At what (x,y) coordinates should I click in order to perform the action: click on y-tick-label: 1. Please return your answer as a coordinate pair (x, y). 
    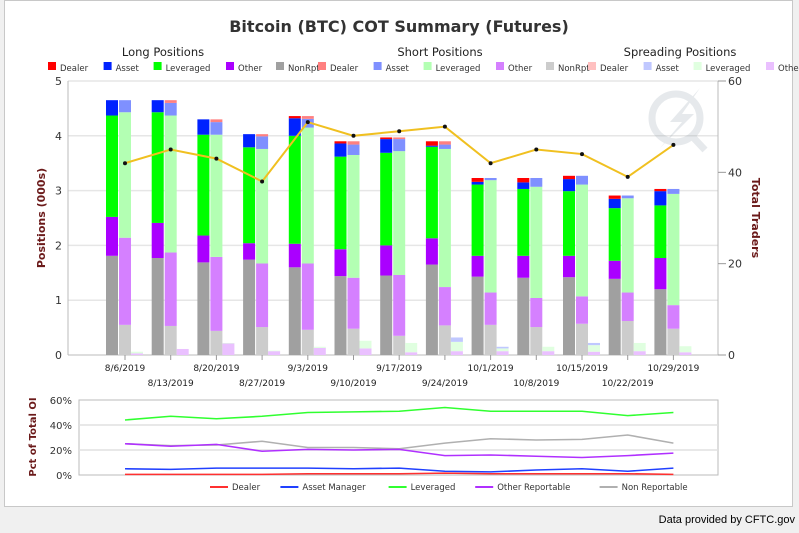
    Looking at the image, I should click on (58, 300).